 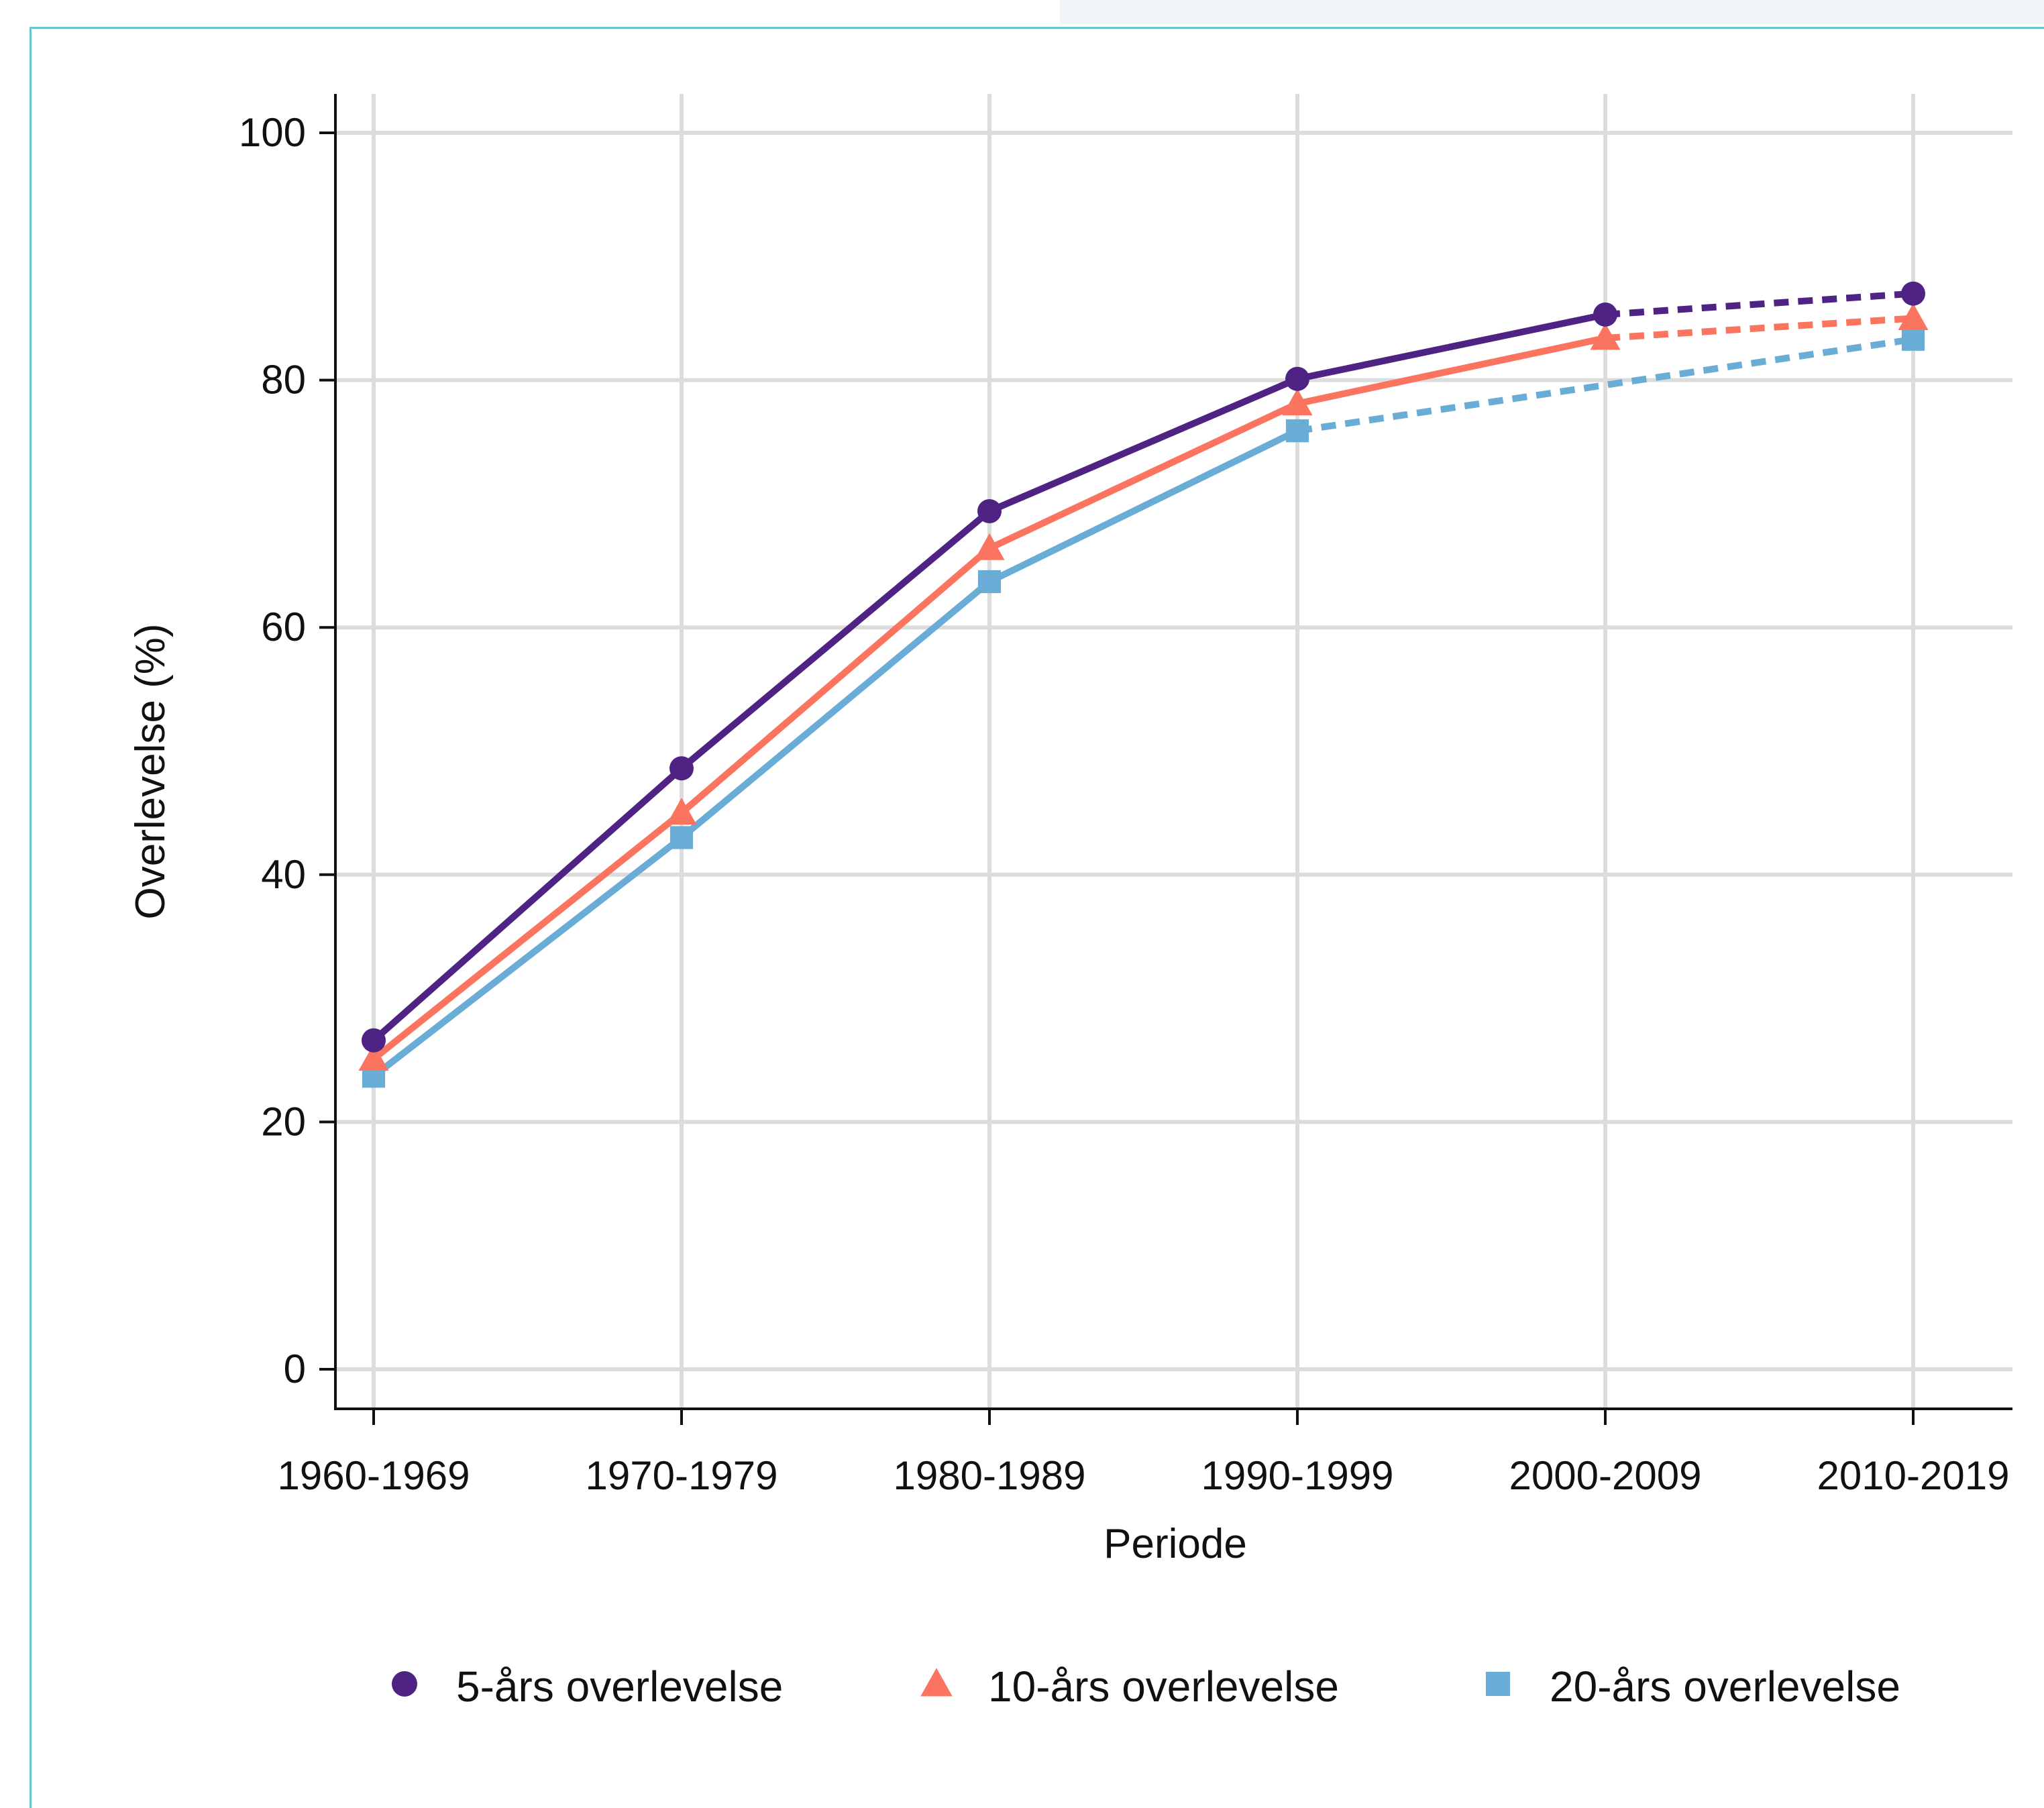 I want to click on x-tick-label: 1980-1989, so click(x=990, y=1476).